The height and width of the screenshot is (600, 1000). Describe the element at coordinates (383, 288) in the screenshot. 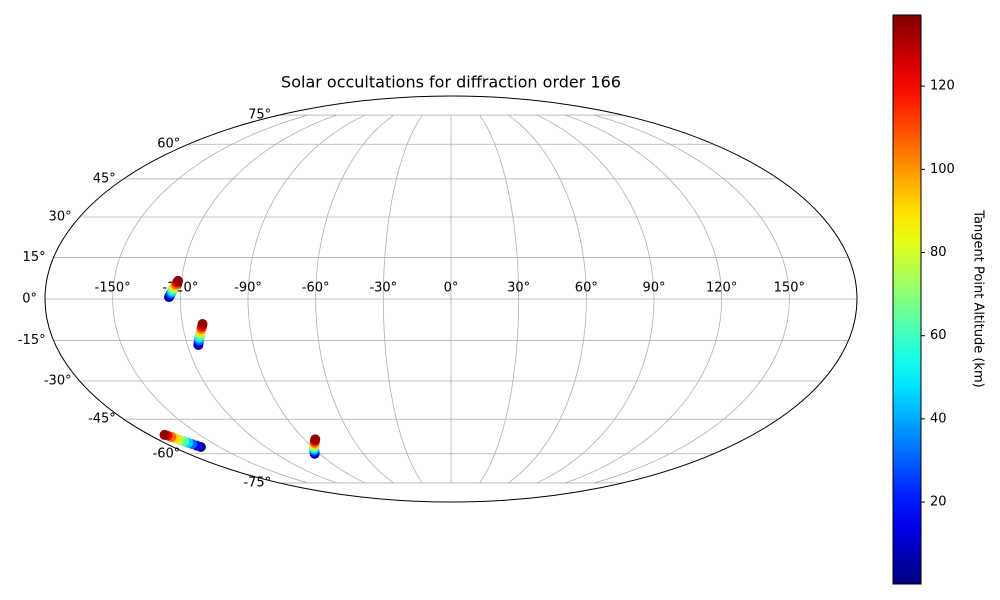

I see `x-tick-label: -30°` at that location.